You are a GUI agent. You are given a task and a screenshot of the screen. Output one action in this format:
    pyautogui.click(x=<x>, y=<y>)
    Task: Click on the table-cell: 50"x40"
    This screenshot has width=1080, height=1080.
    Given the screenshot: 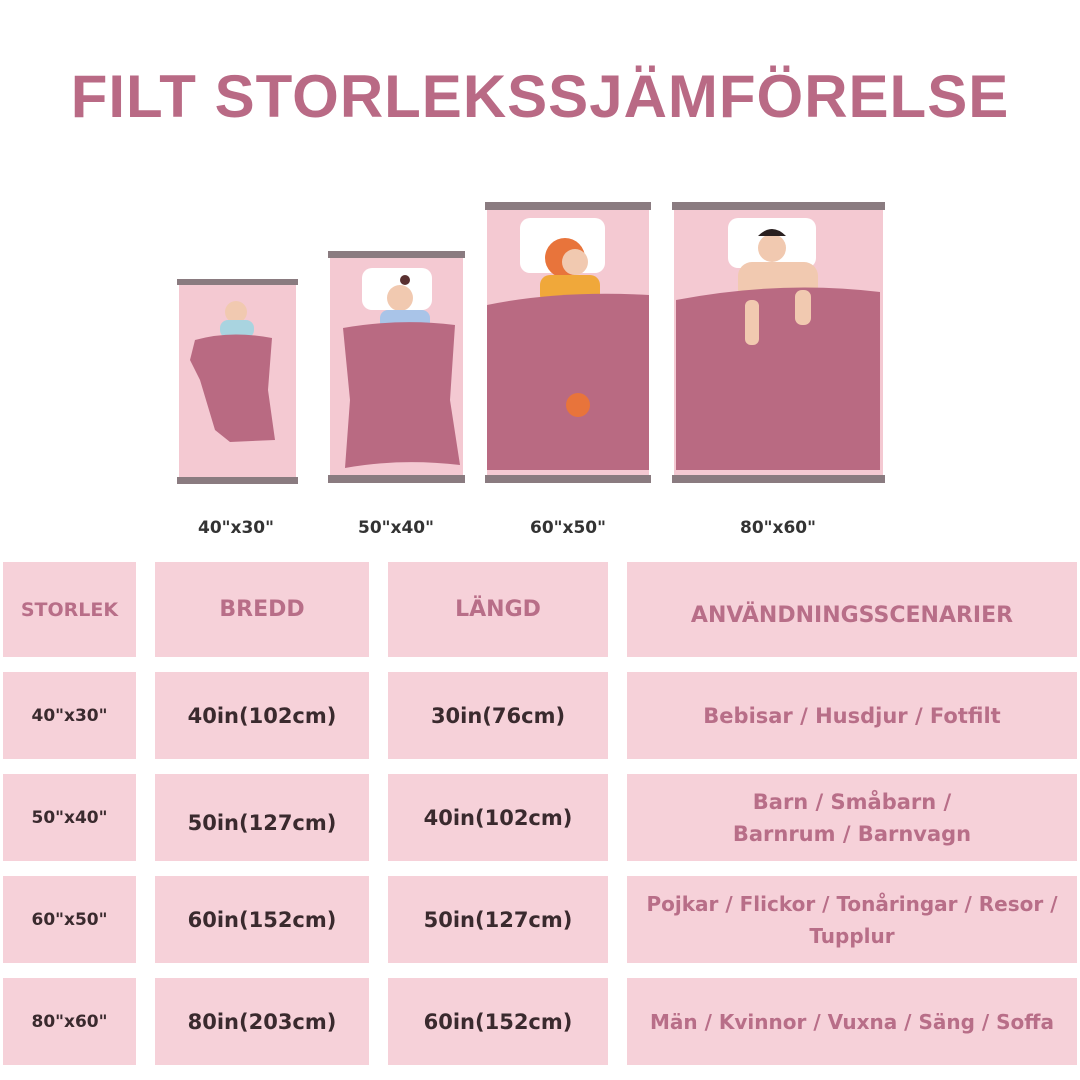 What is the action you would take?
    pyautogui.click(x=69, y=817)
    